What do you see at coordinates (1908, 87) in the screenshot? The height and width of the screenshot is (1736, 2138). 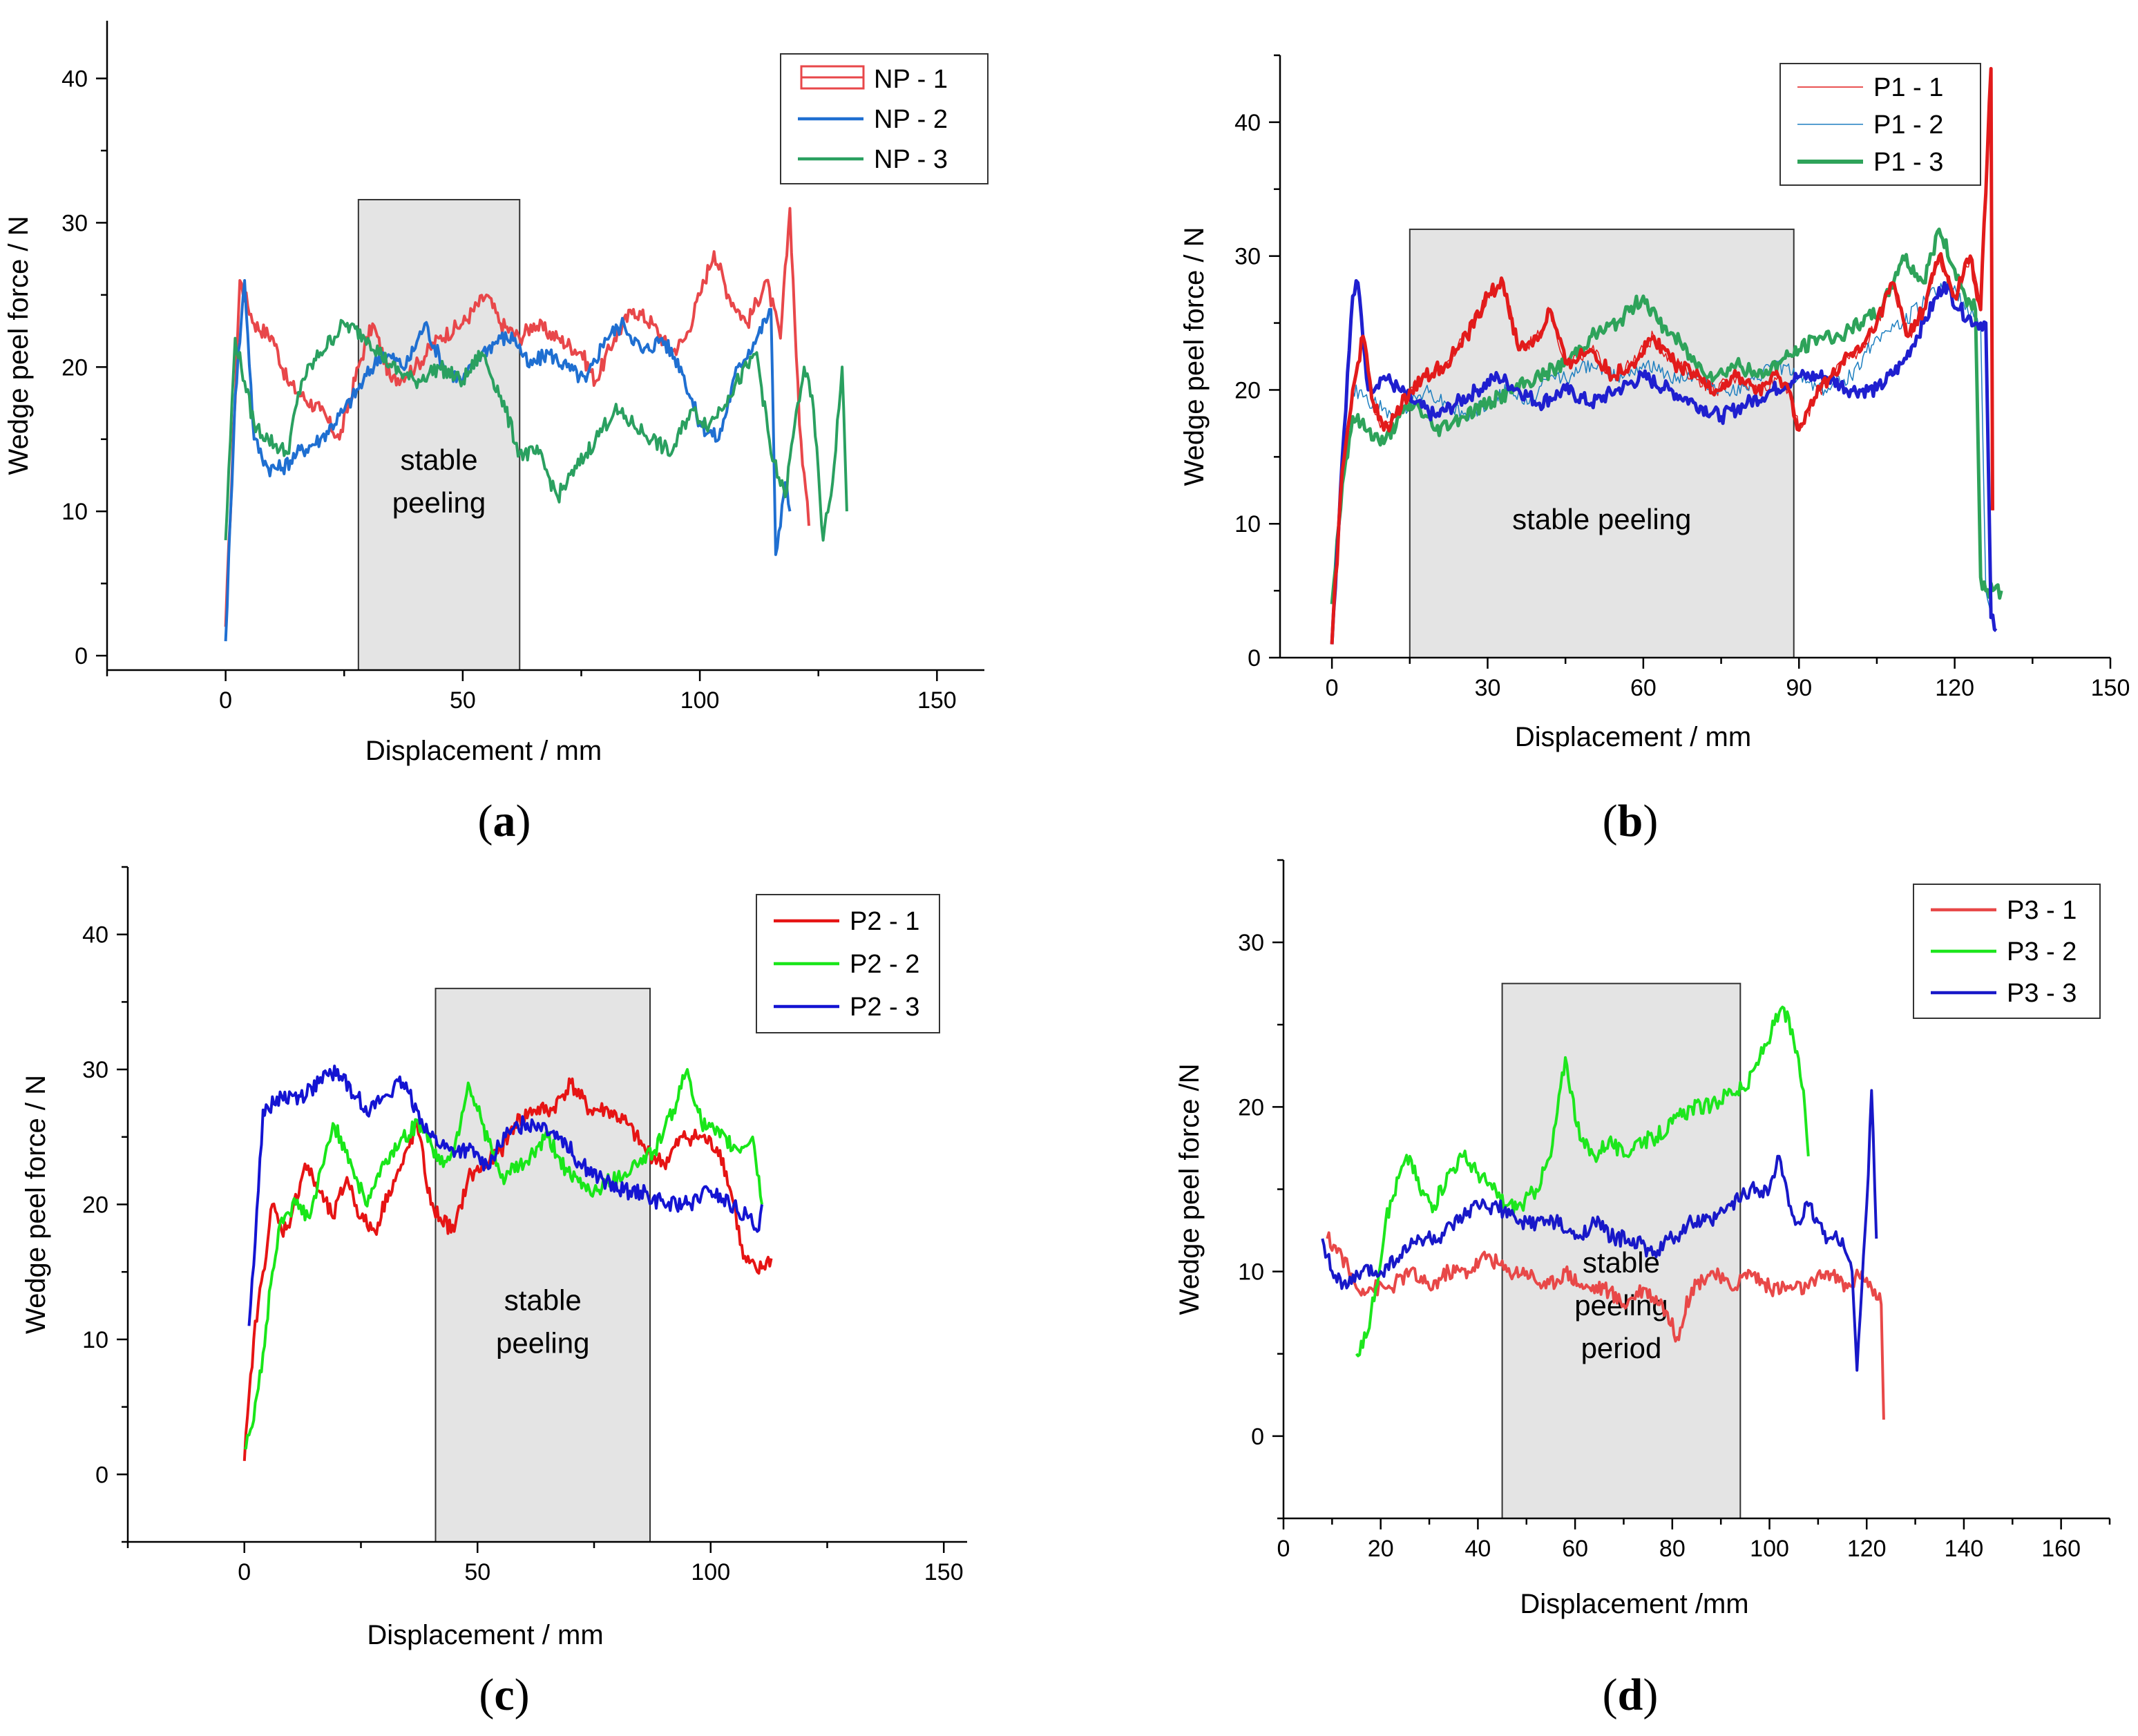 I see `legend-entry: P1 - 1` at bounding box center [1908, 87].